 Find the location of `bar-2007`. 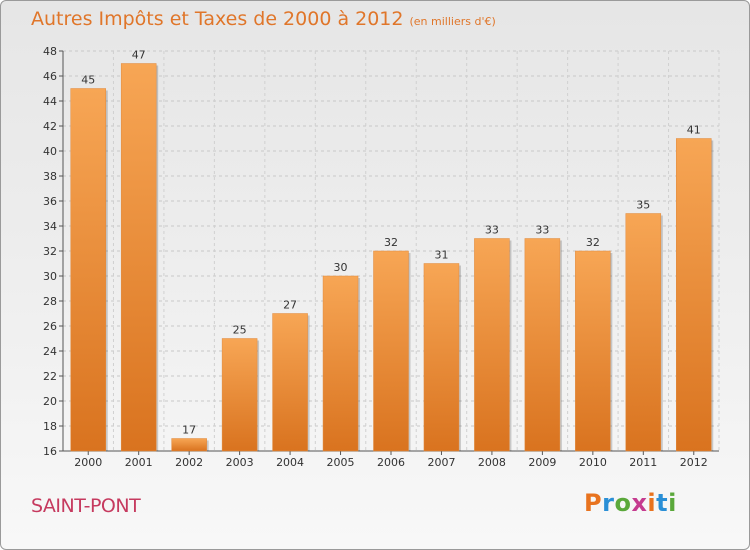

bar-2007 is located at coordinates (441, 357).